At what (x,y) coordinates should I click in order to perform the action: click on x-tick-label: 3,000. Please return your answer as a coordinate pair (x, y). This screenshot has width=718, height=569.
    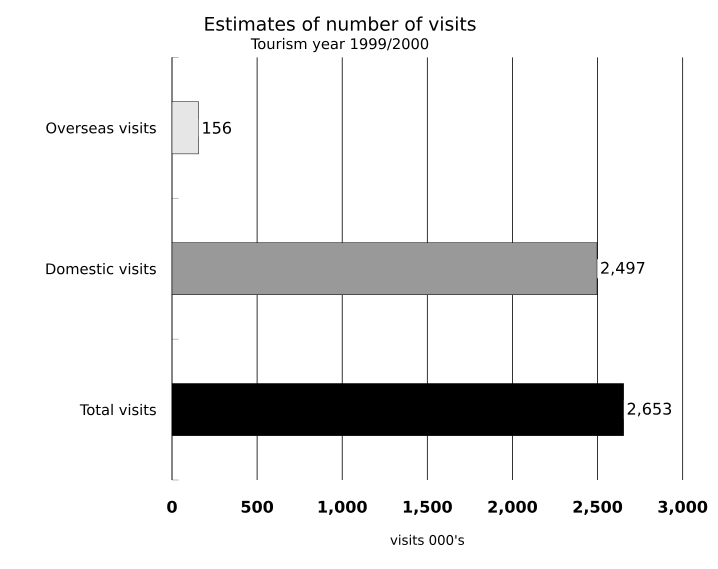
    Looking at the image, I should click on (683, 507).